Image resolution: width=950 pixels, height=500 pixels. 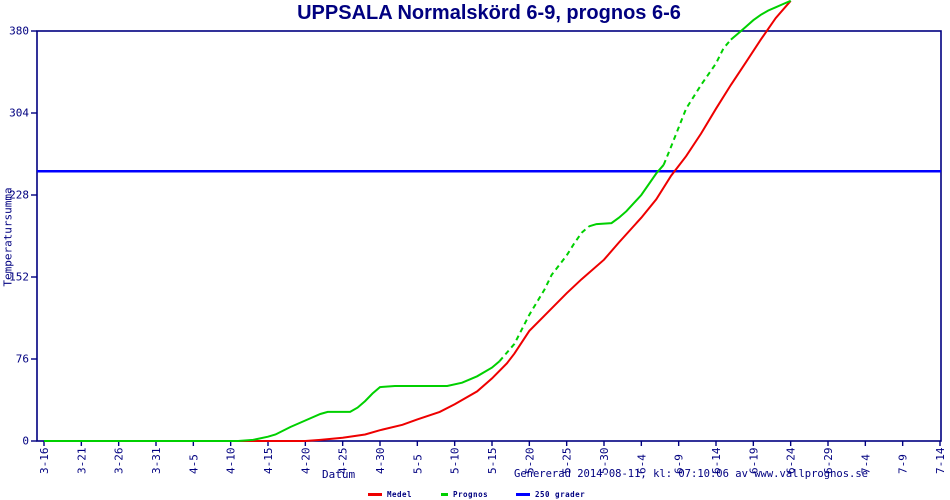 I want to click on x-tick-label: 5-5, so click(x=417, y=464).